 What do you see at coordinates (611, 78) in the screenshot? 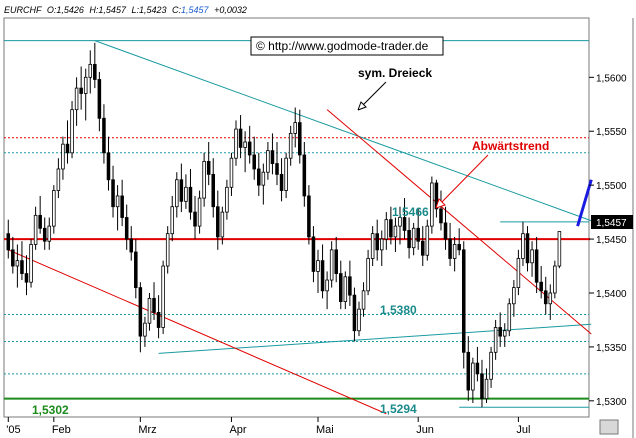
I see `y-tick-label: 1,5600` at bounding box center [611, 78].